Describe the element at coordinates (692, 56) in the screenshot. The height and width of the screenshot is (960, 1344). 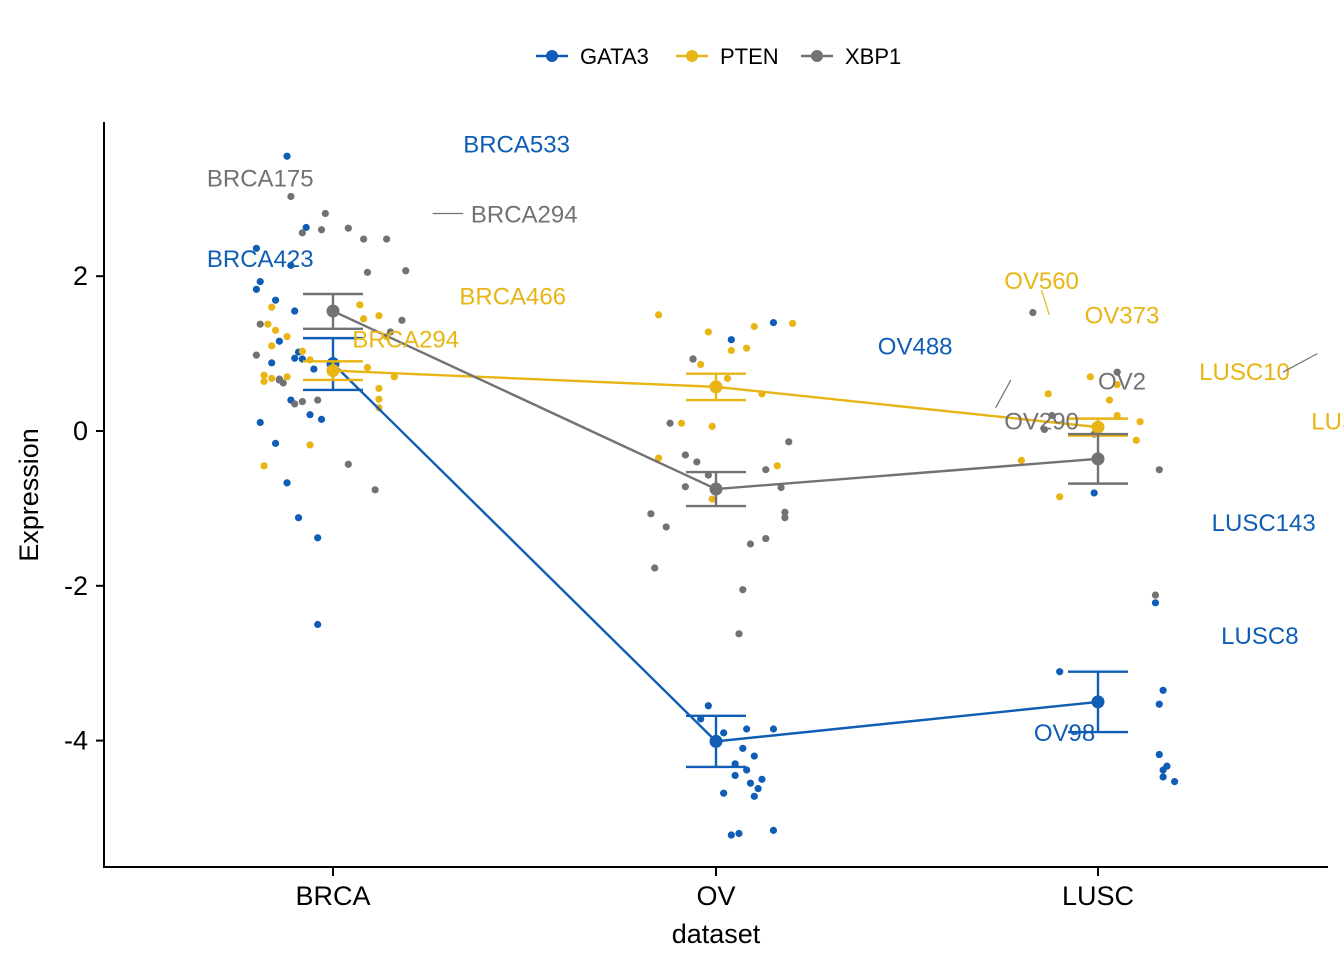
I see `legend-key-marker` at that location.